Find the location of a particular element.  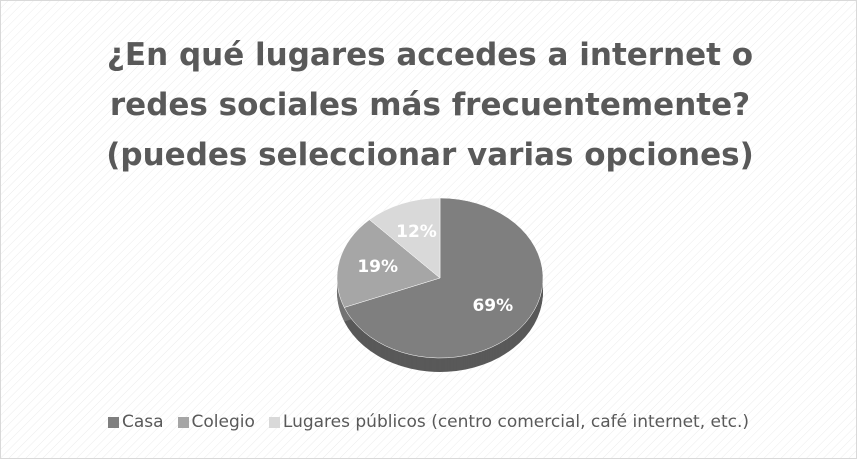

legend-label: Colegio is located at coordinates (223, 422).